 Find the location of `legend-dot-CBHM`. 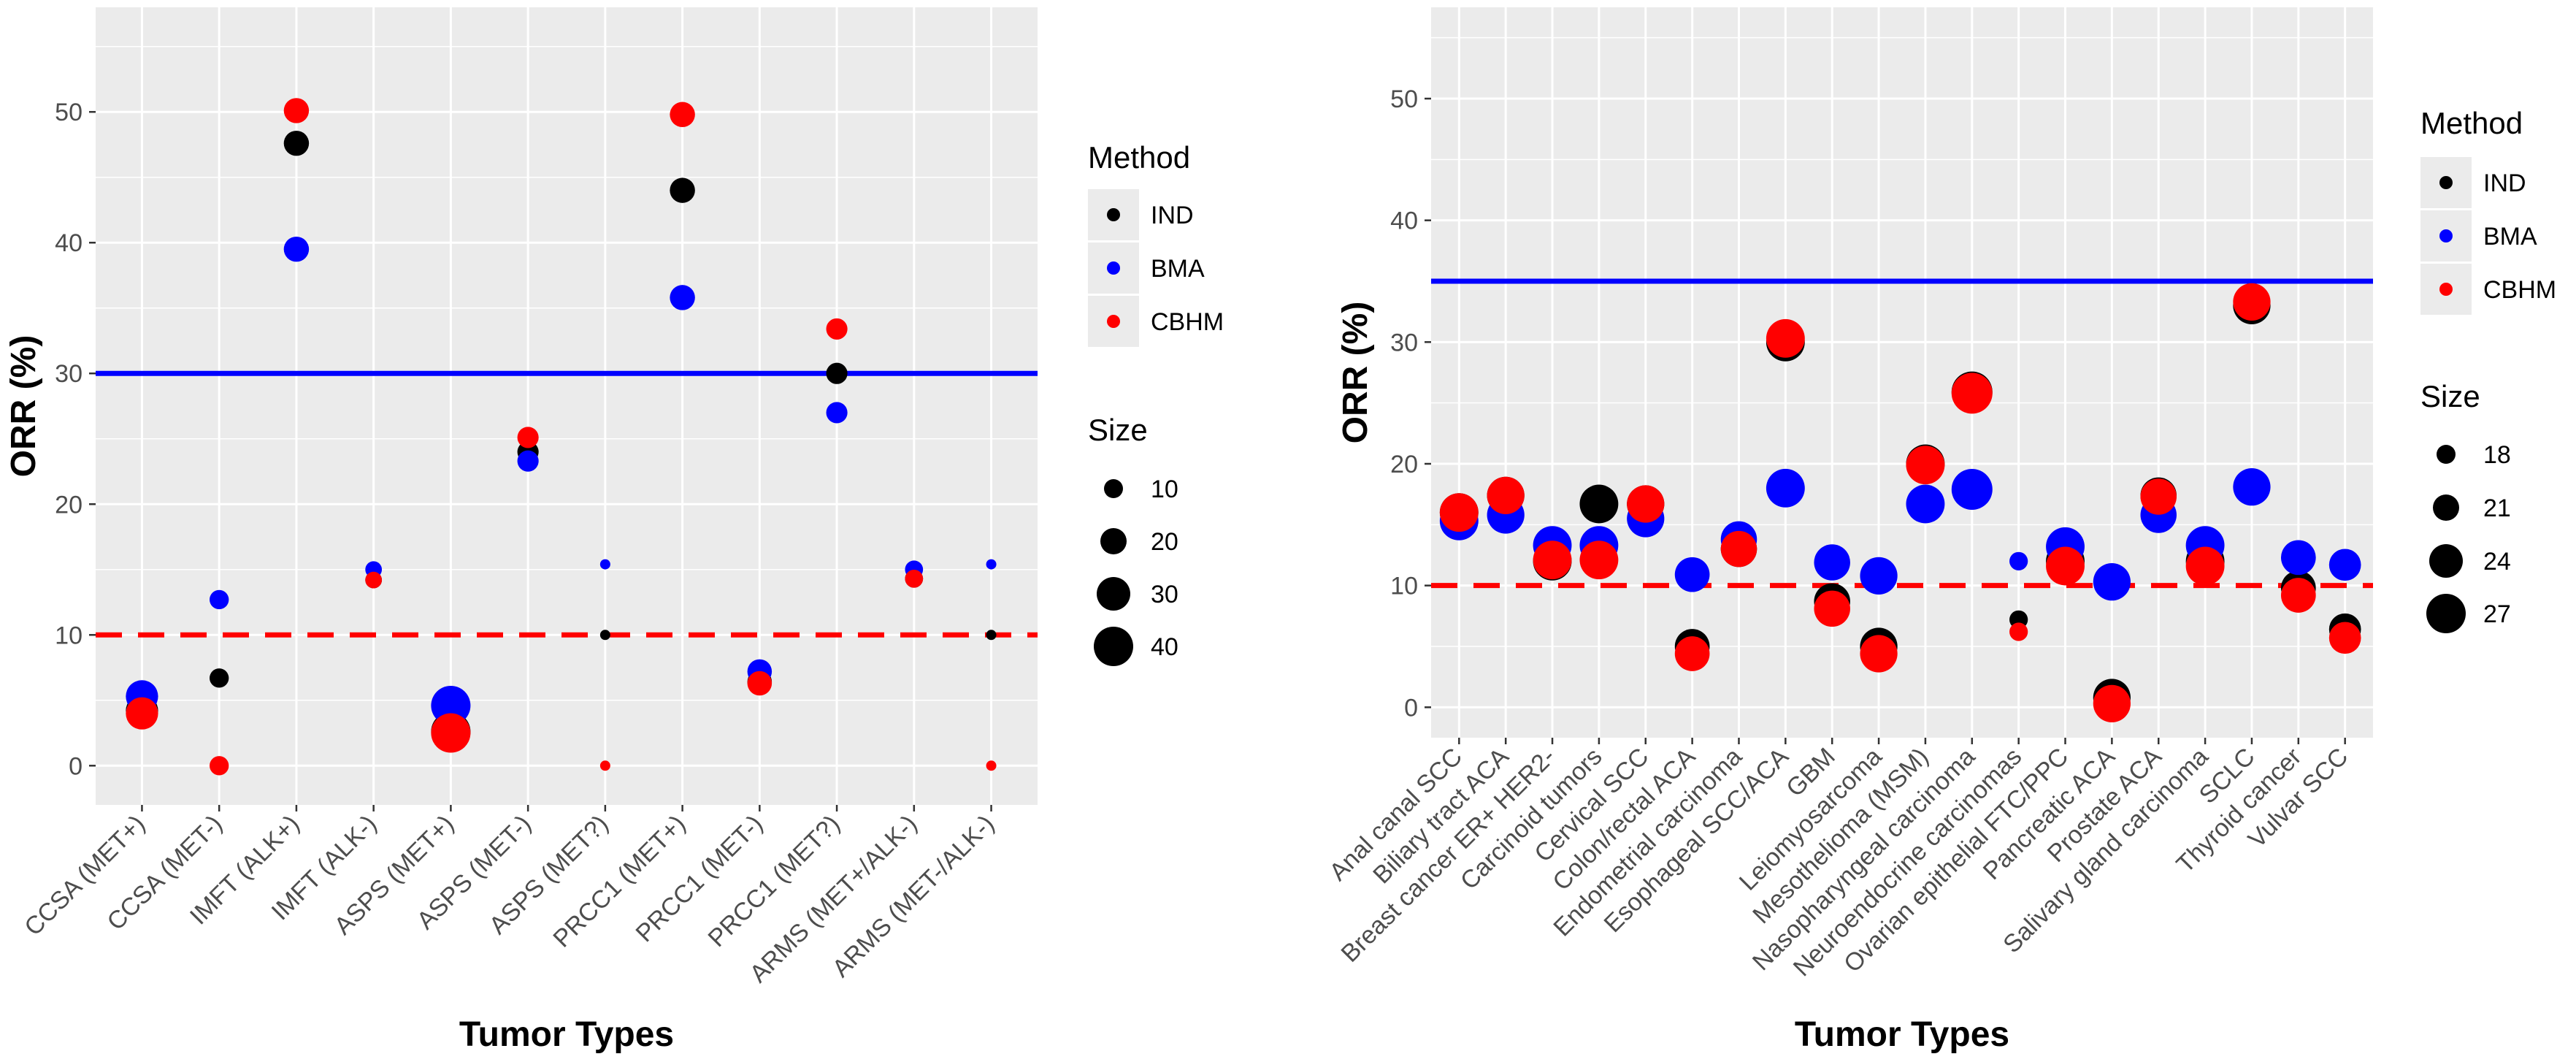

legend-dot-CBHM is located at coordinates (2446, 290).